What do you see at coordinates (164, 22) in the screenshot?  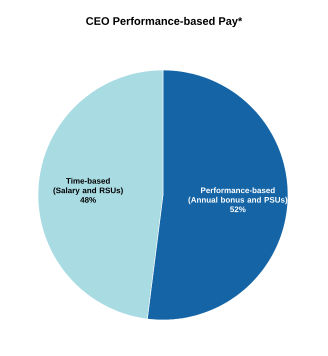 I see `chart-title: CEO Performance-based Pay*` at bounding box center [164, 22].